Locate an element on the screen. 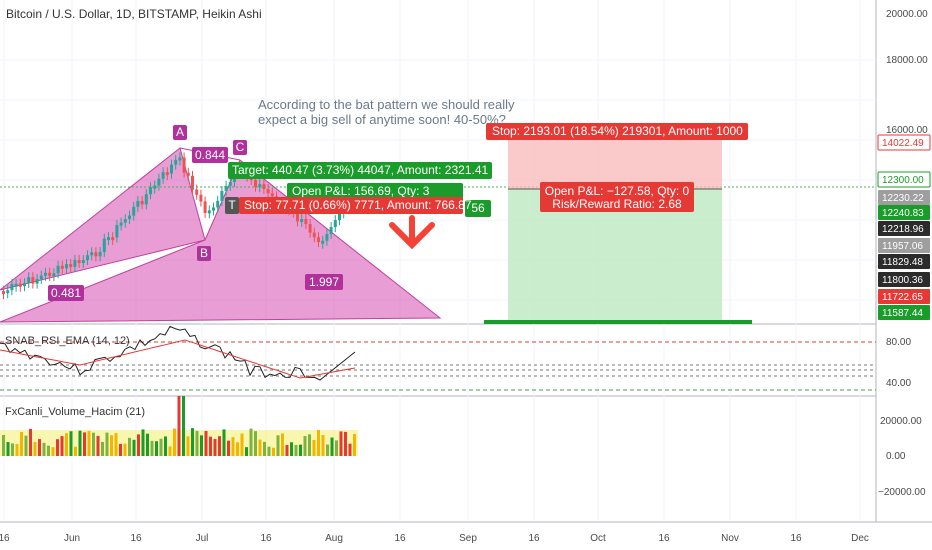 The height and width of the screenshot is (550, 932). price-tick-16000: 16000.00 is located at coordinates (907, 130).